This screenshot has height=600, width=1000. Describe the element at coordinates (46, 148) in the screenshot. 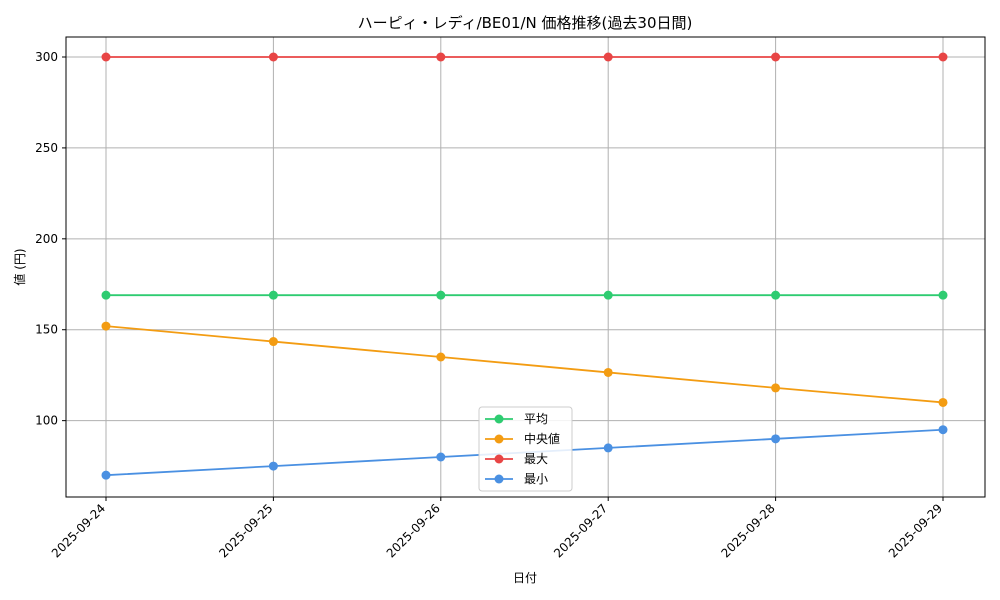

I see `y-tick-label: 250` at that location.